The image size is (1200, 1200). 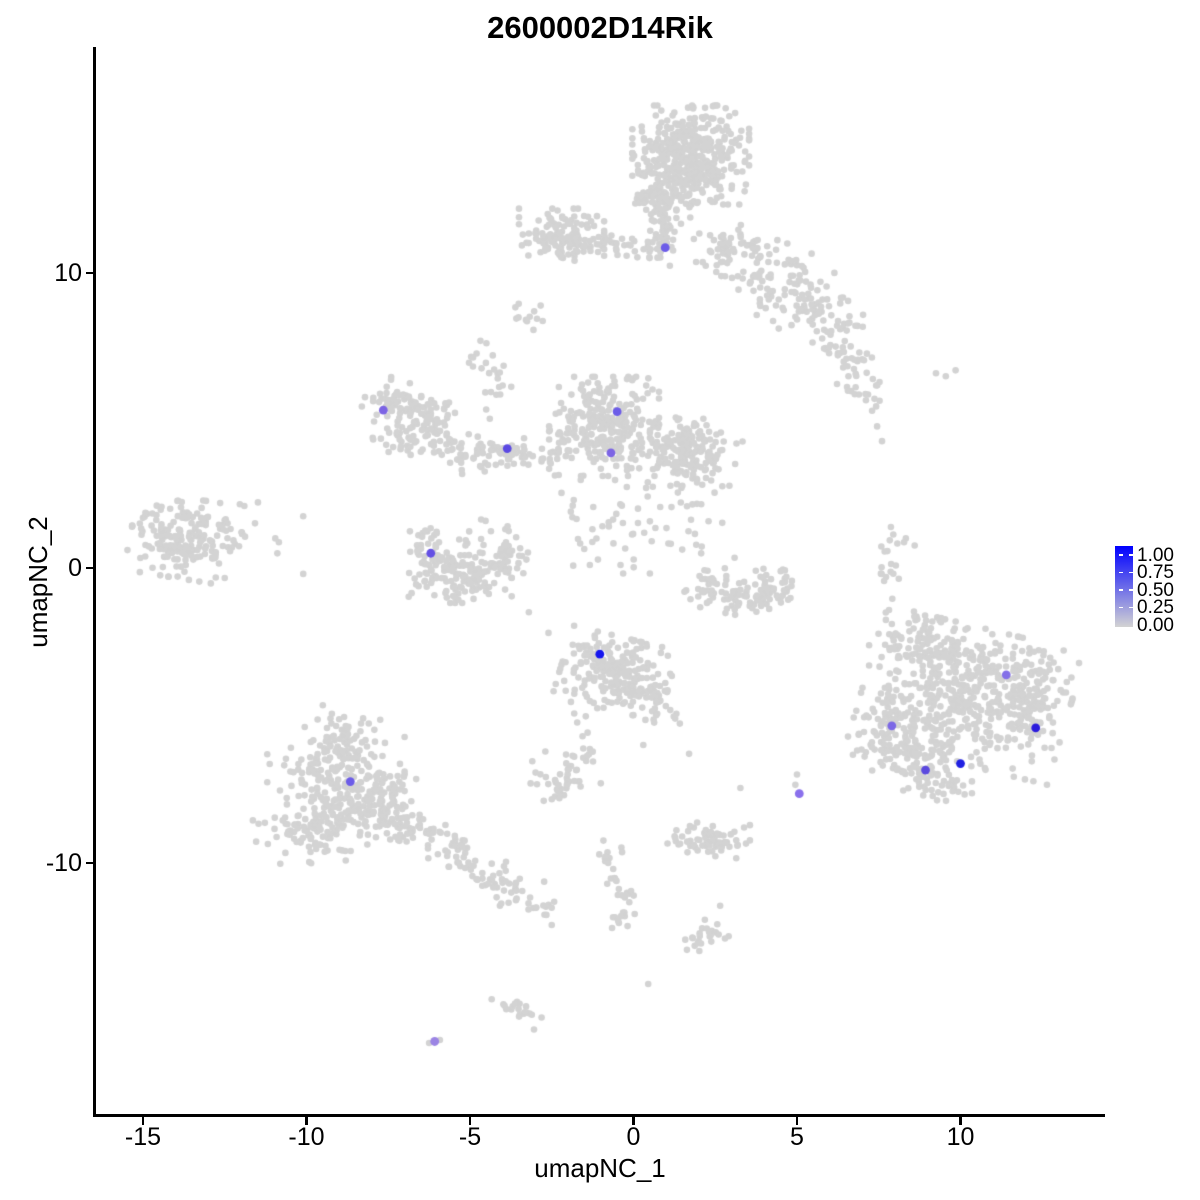 I want to click on x-axis-title: umapNC_1, so click(x=600, y=1168).